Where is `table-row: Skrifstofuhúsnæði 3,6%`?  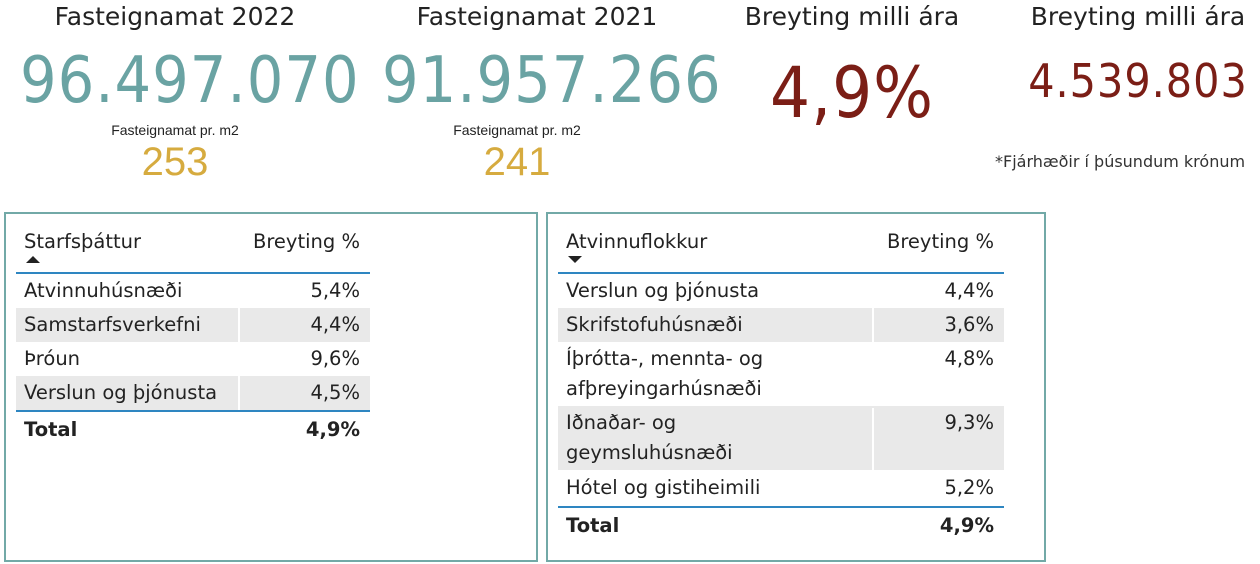 table-row: Skrifstofuhúsnæði 3,6% is located at coordinates (781, 325).